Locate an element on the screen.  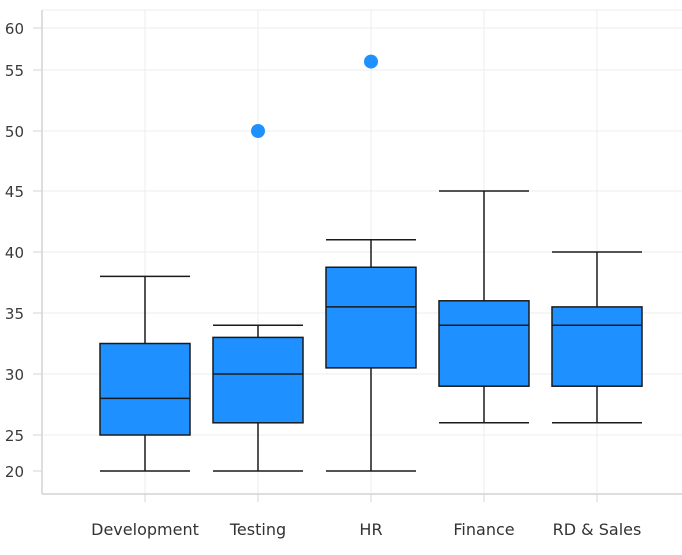
x-tick-label-0: Development is located at coordinates (145, 529).